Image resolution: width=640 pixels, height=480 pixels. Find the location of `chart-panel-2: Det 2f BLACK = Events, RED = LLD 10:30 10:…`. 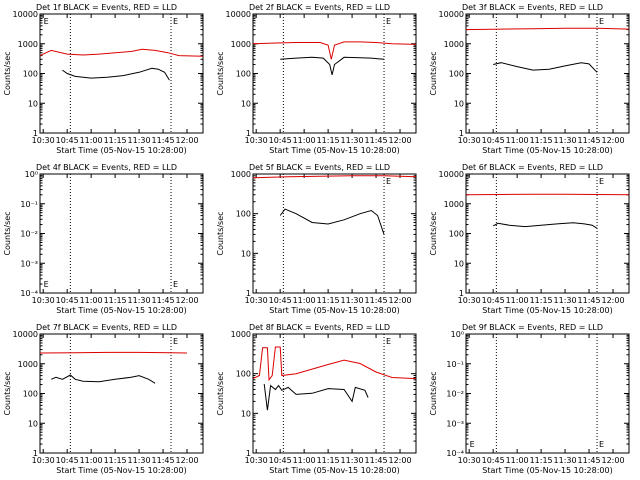

chart-panel-2: Det 2f BLACK = Events, RED = LLD 10:30 10:… is located at coordinates (316, 79).